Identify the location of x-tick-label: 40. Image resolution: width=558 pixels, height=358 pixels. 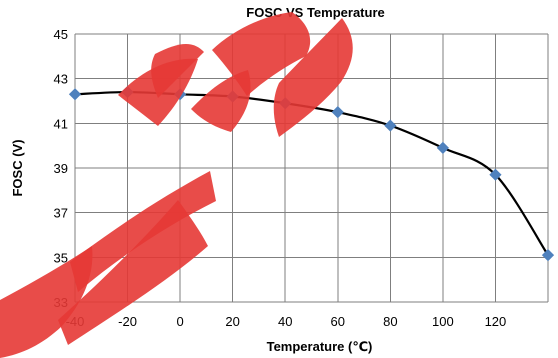
(285, 321).